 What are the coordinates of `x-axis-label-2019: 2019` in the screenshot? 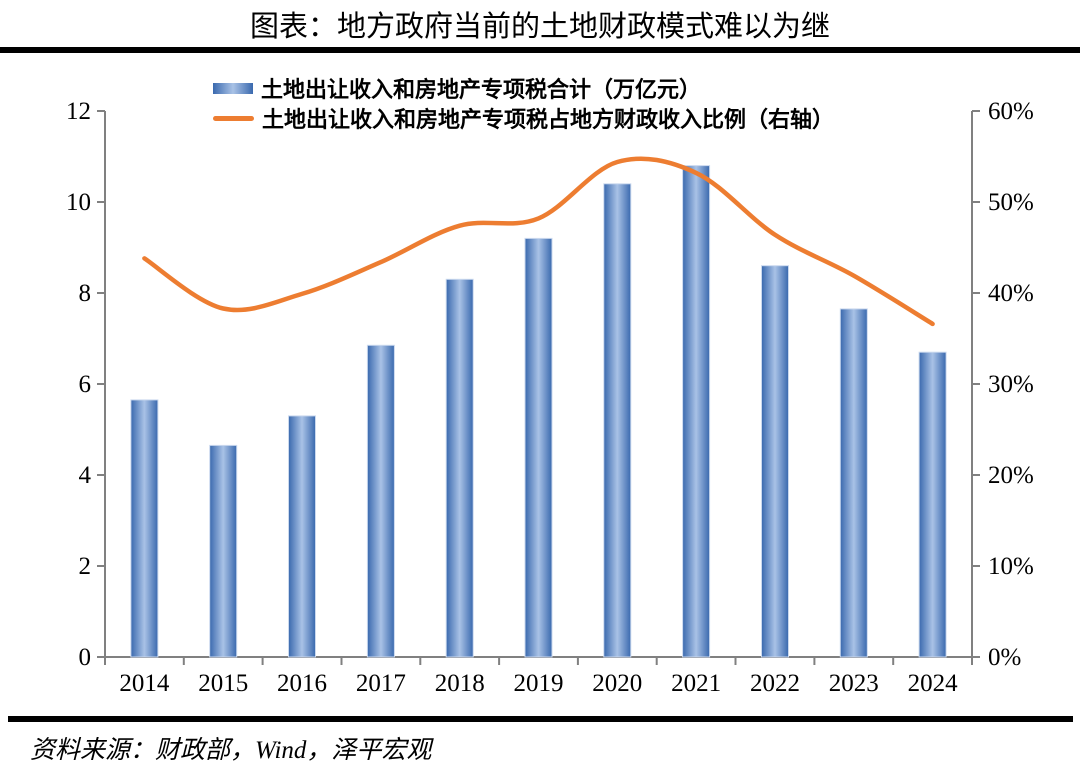 It's located at (539, 683).